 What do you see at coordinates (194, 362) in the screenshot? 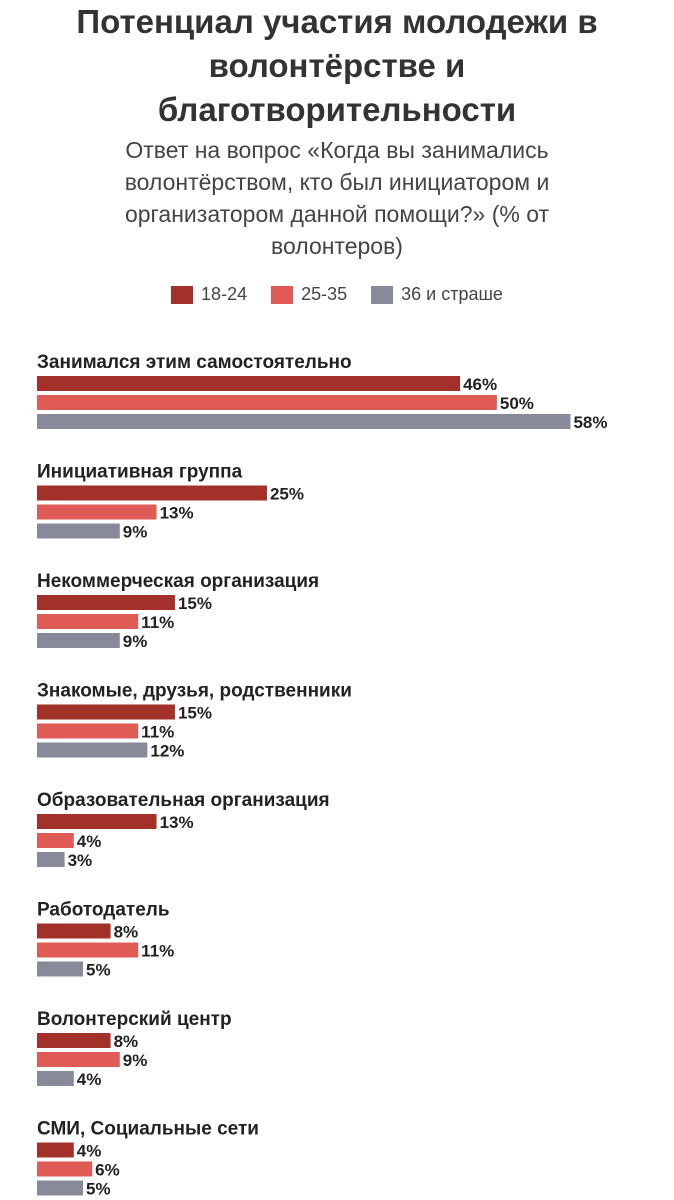
I see `category-label: Занимался этим самостоятельно` at bounding box center [194, 362].